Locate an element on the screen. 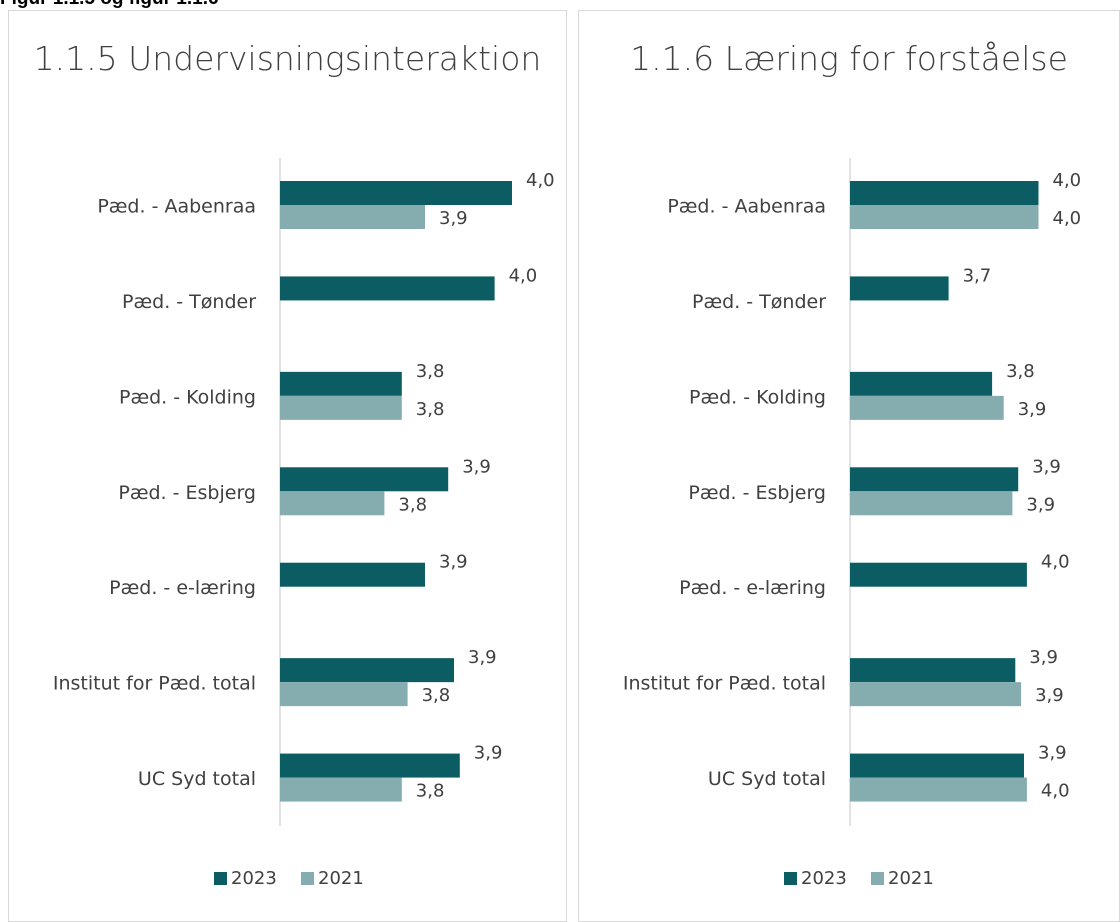 The image size is (1120, 922). chart-title: 1.1.5 Undervisningsinteraktion is located at coordinates (287, 58).